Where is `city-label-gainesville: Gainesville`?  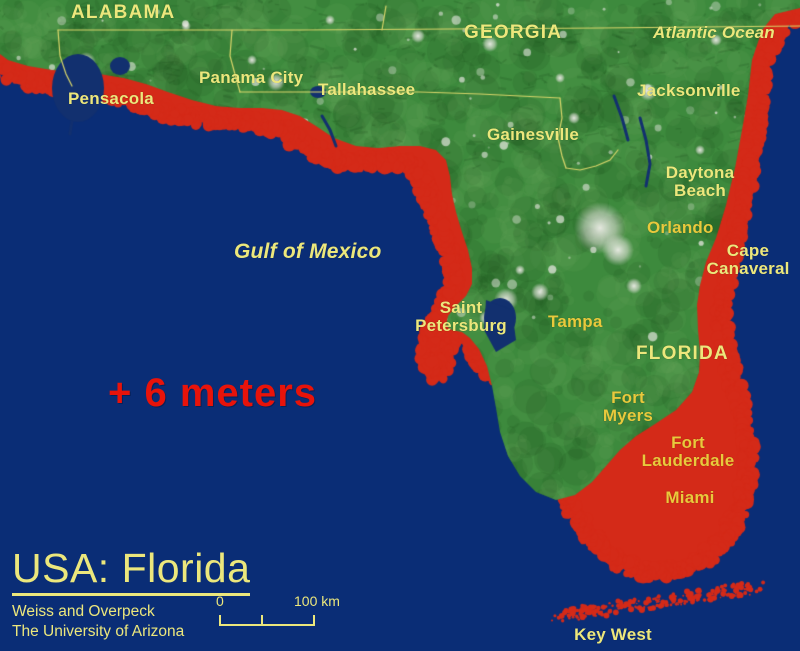
city-label-gainesville: Gainesville is located at coordinates (533, 135).